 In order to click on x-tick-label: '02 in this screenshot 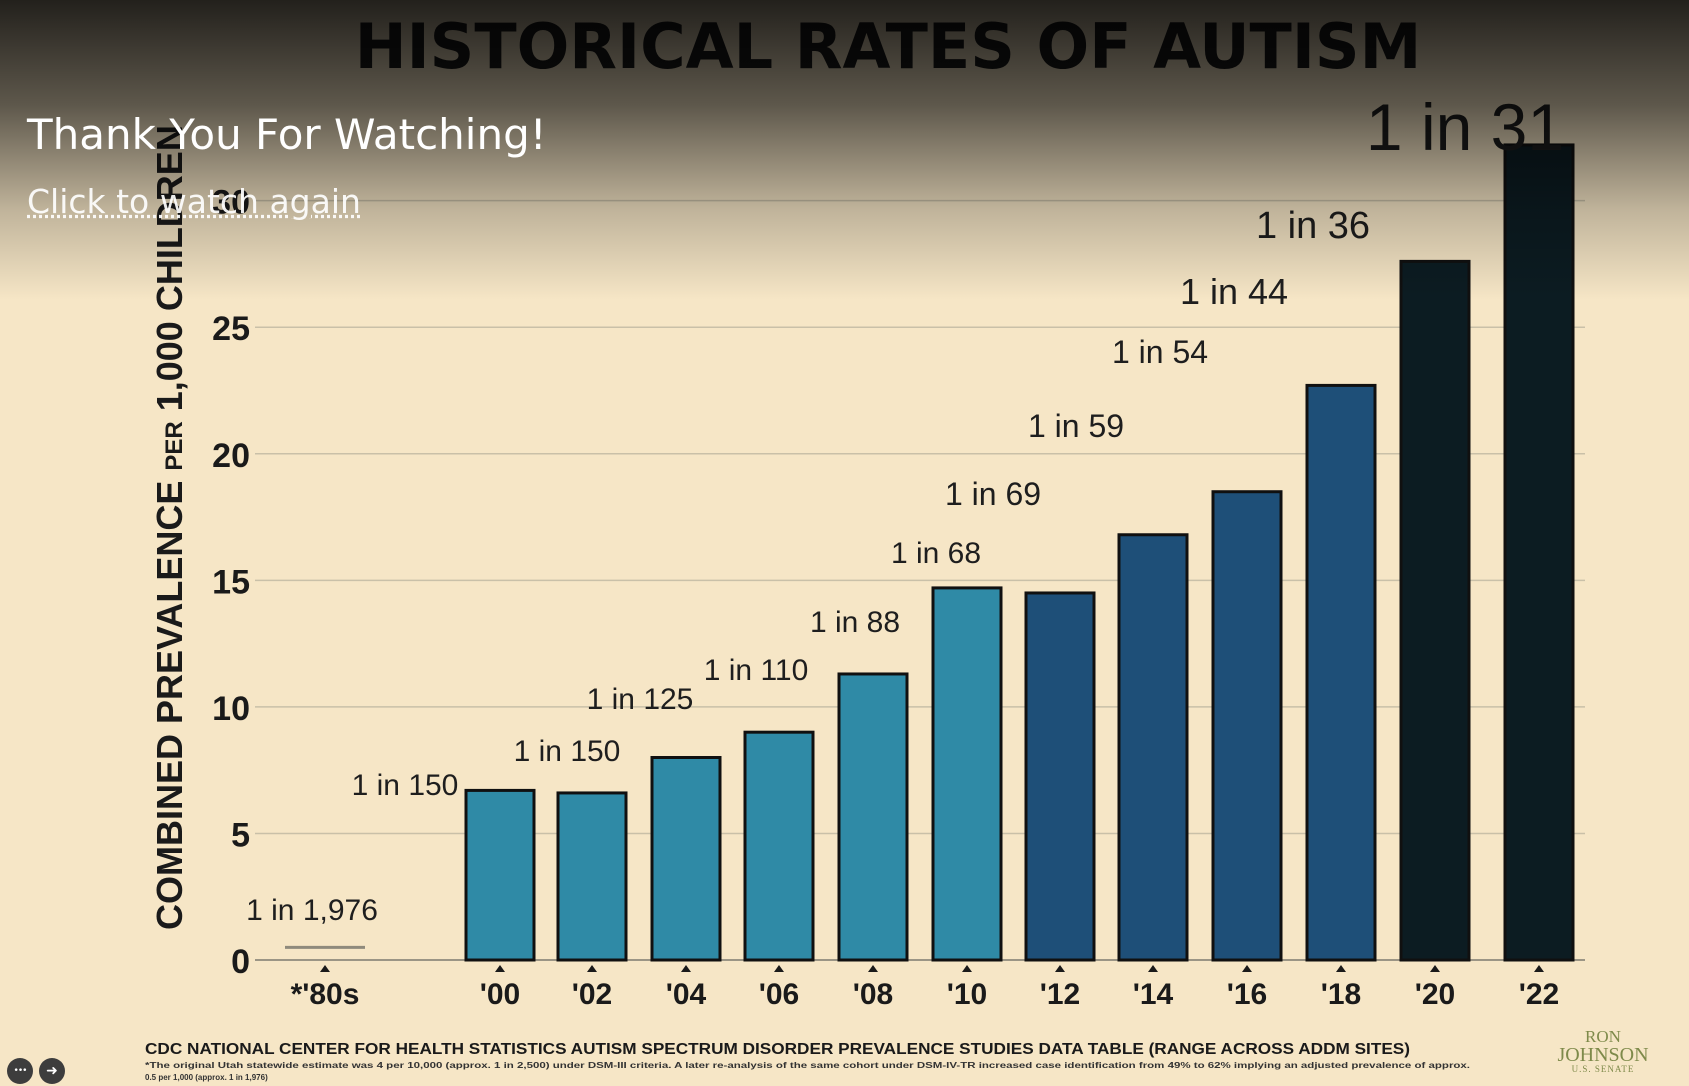, I will do `click(592, 994)`.